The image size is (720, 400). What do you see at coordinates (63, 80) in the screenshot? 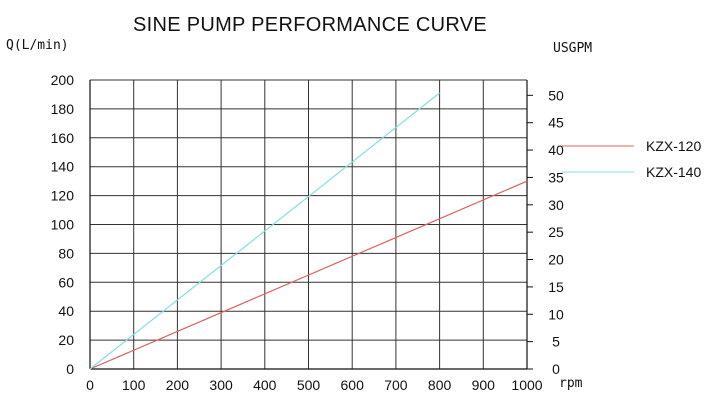
I see `y-tick-label: 200` at bounding box center [63, 80].